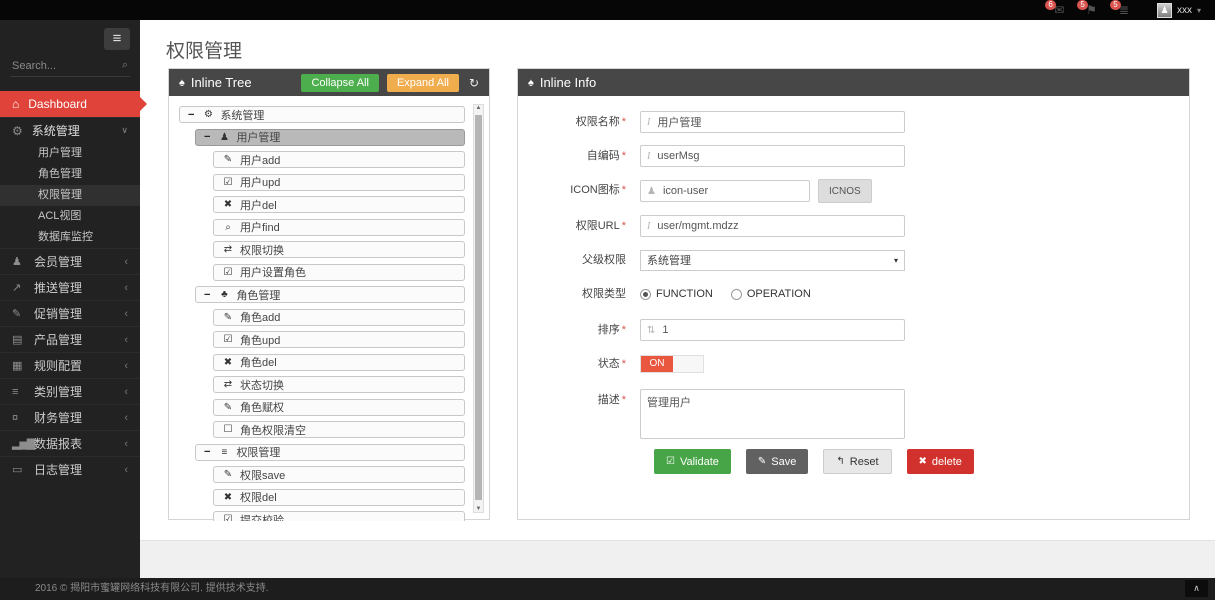 Image resolution: width=1215 pixels, height=600 pixels. What do you see at coordinates (322, 114) in the screenshot?
I see `tree-node-system: − ⚙ 系统管理` at bounding box center [322, 114].